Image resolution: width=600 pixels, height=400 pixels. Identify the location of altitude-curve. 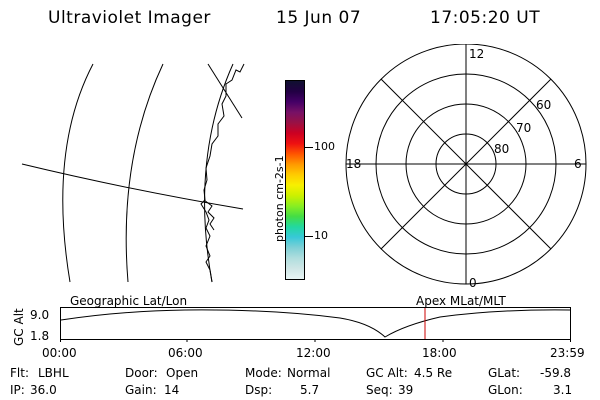
(315, 323).